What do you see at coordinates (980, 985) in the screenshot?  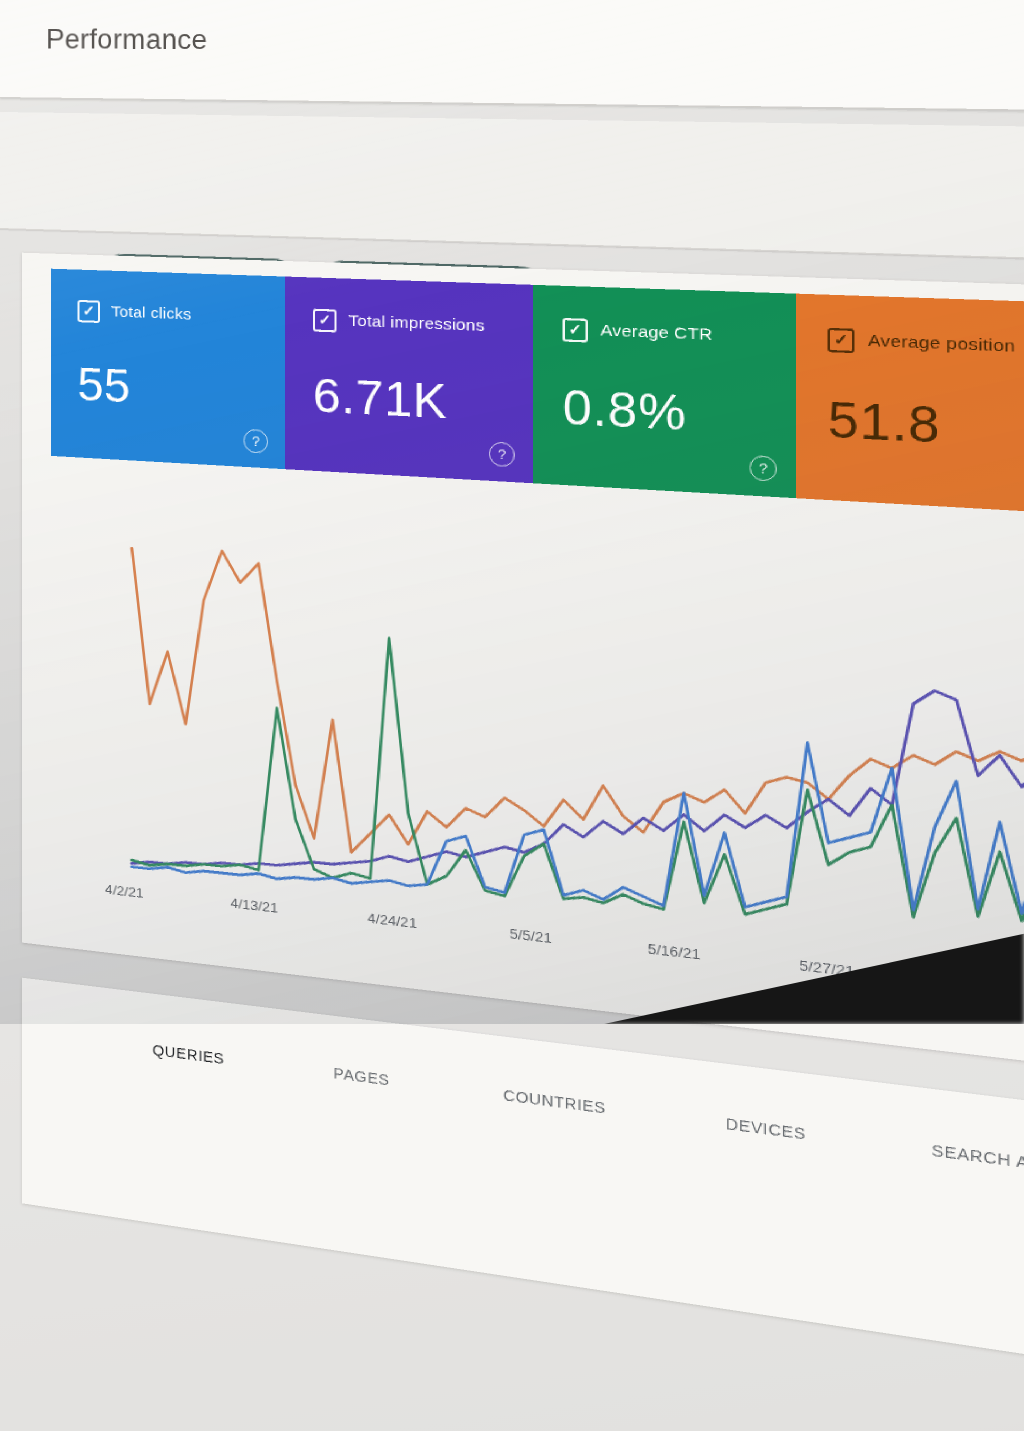 I see `x-tick-label: 6/7/21` at bounding box center [980, 985].